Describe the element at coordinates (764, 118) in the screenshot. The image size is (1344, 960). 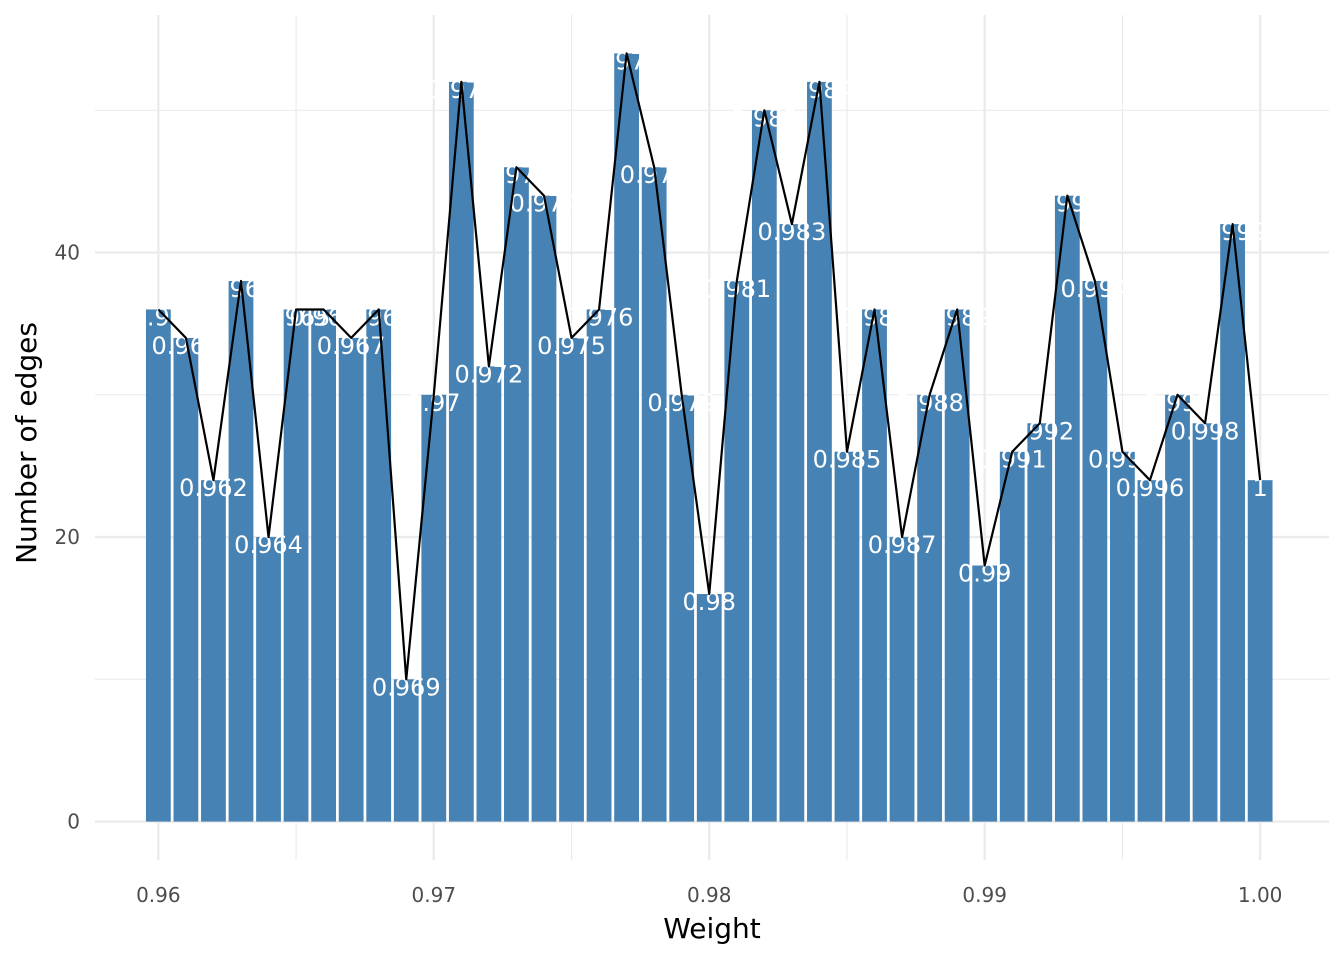
I see `bar-label: 0.982` at that location.